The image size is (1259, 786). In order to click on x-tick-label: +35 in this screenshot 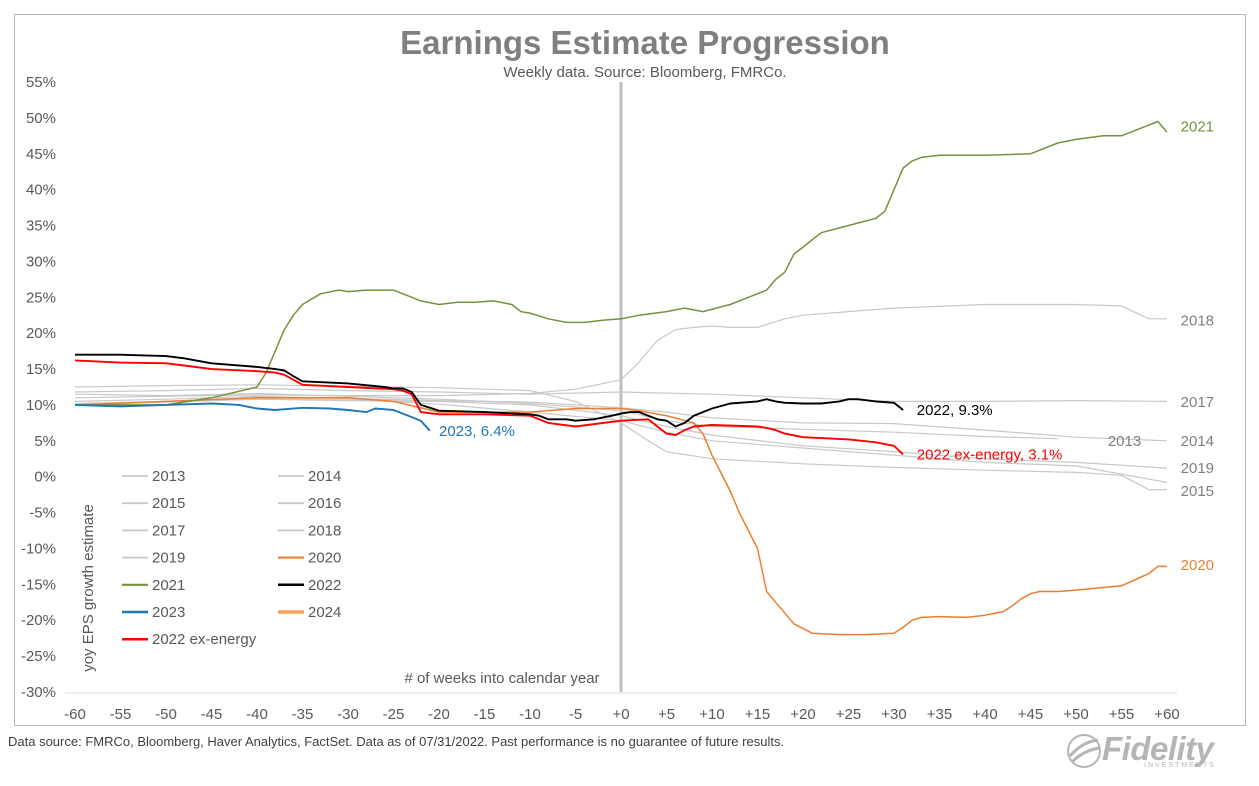, I will do `click(939, 714)`.